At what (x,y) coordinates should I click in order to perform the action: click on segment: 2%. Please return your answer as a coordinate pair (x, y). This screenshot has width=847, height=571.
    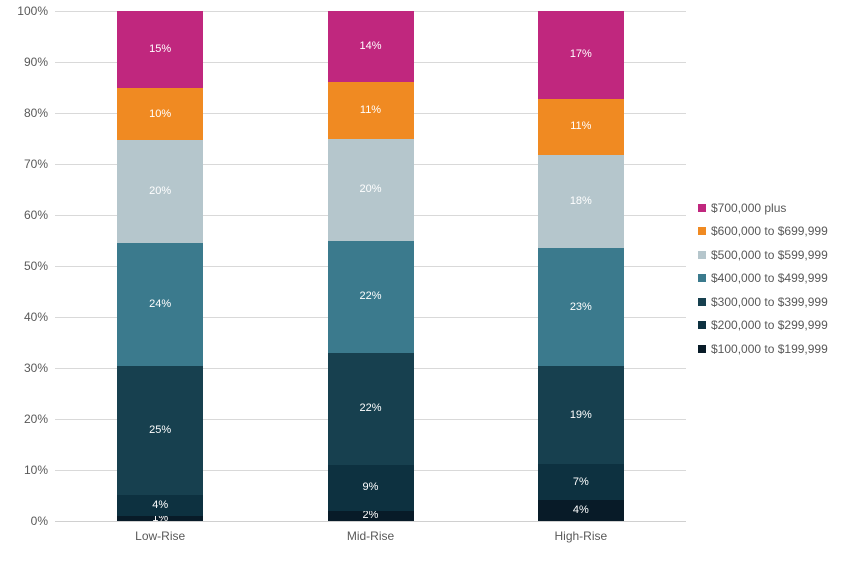
    Looking at the image, I should click on (370, 515).